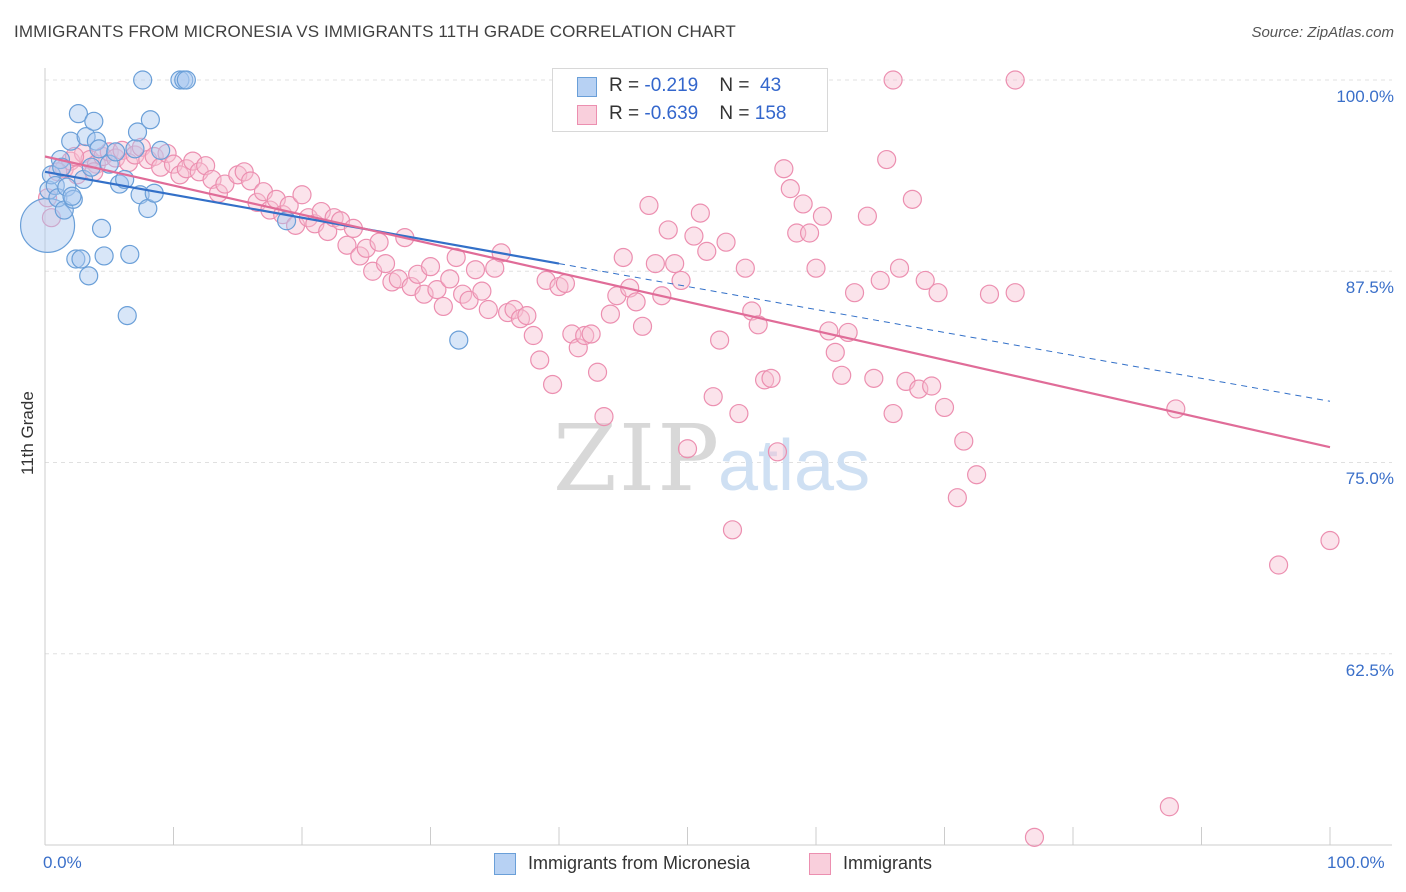  I want to click on r-value: -0.639, so click(671, 113).